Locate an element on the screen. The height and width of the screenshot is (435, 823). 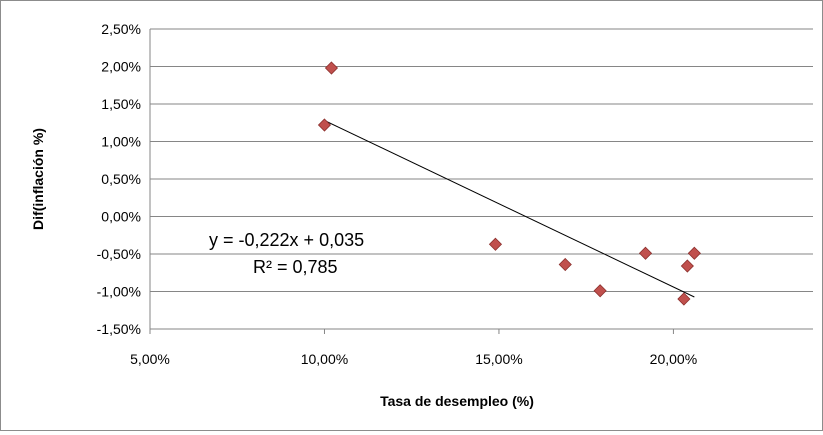
trendline-equation: y = -0,222x + 0,035 is located at coordinates (286, 240).